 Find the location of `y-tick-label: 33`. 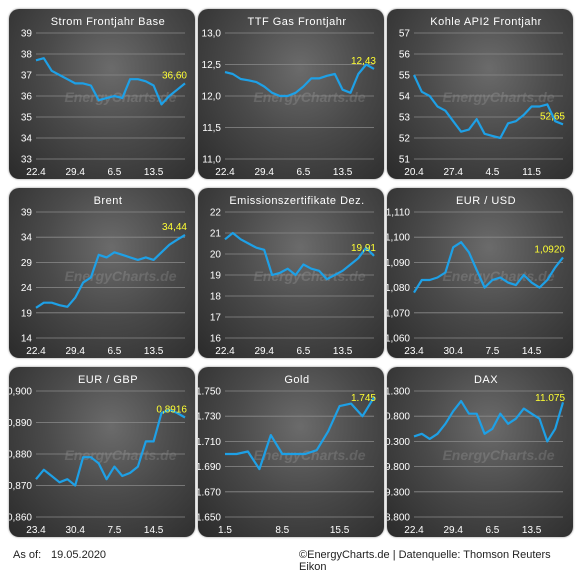

y-tick-label: 33 is located at coordinates (27, 160).